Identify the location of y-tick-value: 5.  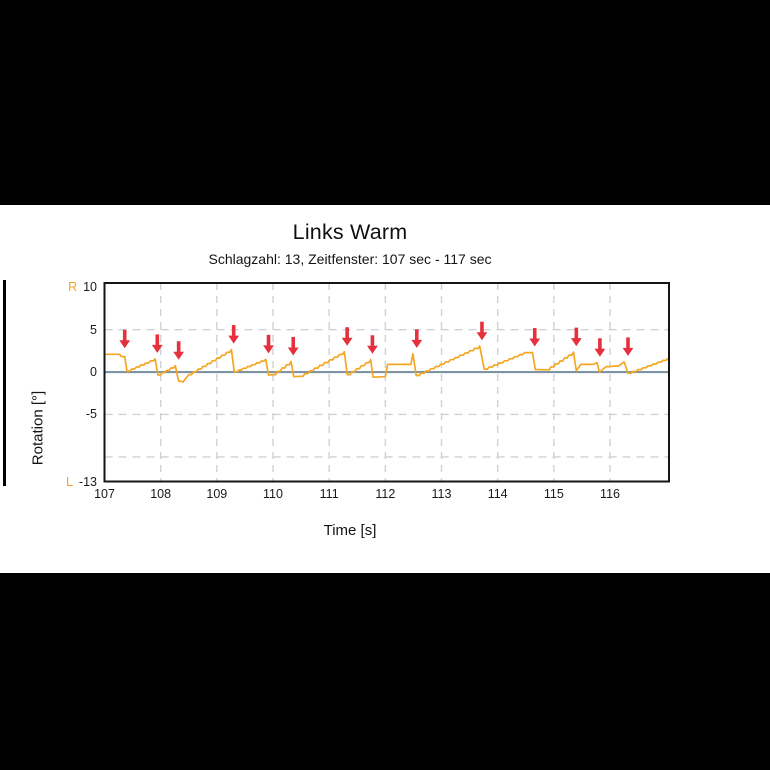
(93, 329).